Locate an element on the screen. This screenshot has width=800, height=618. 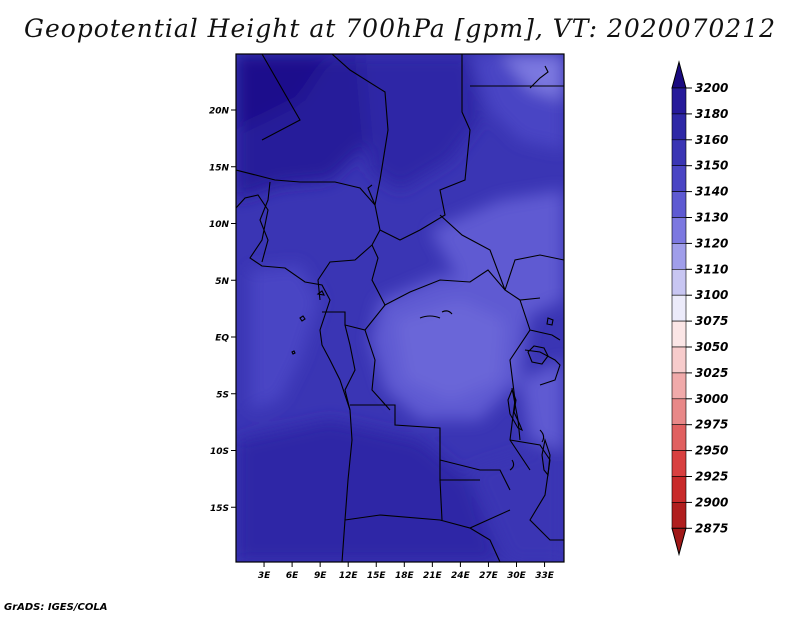
lon-tick-label: 33E is located at coordinates (545, 576).